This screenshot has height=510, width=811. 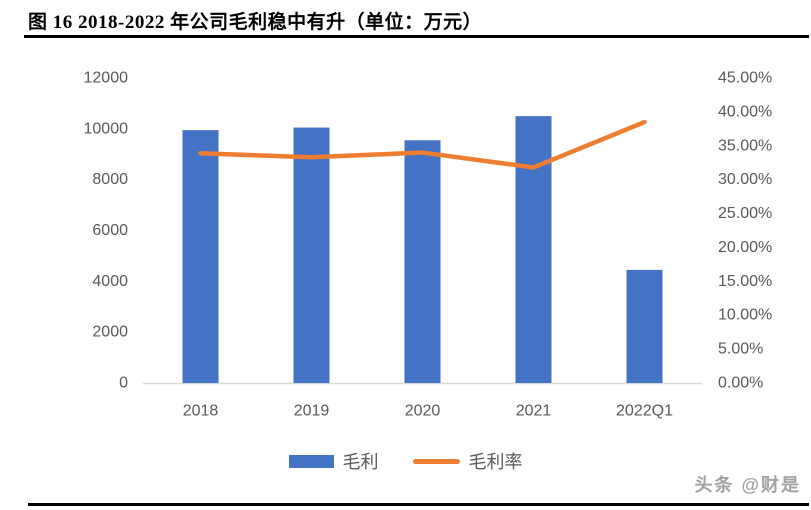 I want to click on legend-label-gross-margin: 毛利率, so click(x=495, y=462).